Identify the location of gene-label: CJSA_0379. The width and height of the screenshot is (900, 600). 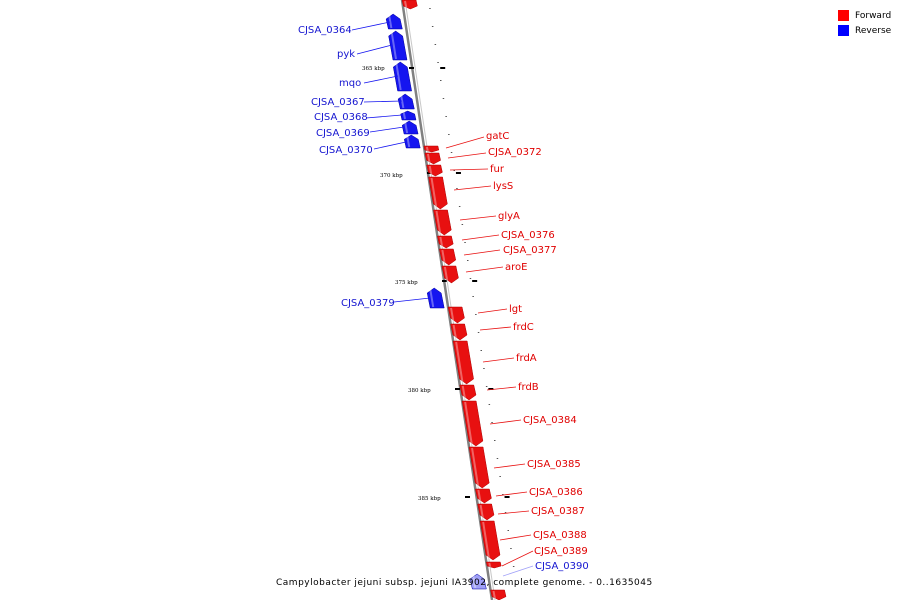
(368, 303).